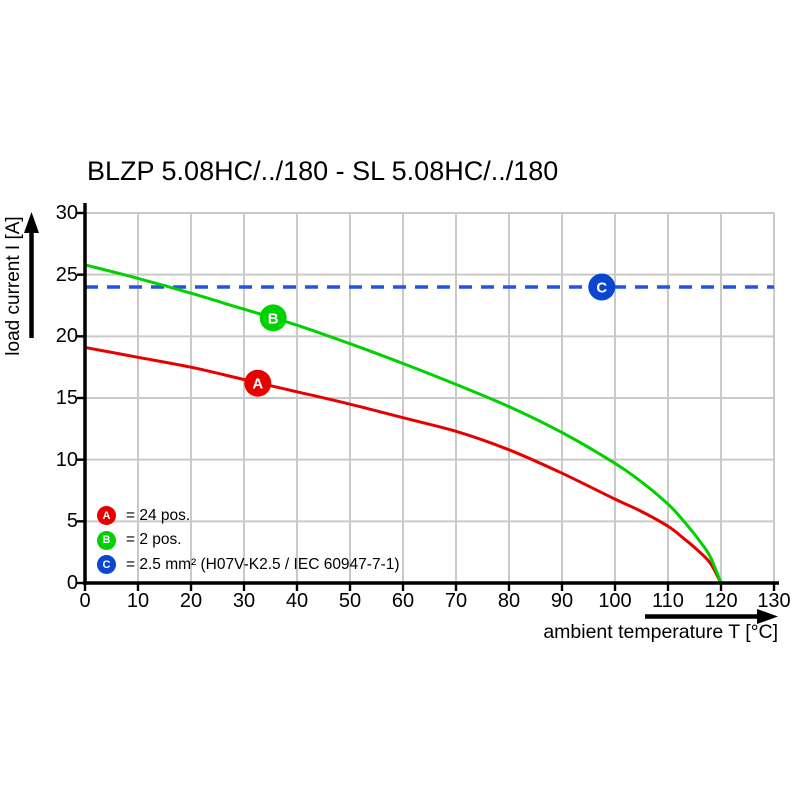 The image size is (800, 800). I want to click on x-axis-label: ambient temperature T [°C], so click(660, 632).